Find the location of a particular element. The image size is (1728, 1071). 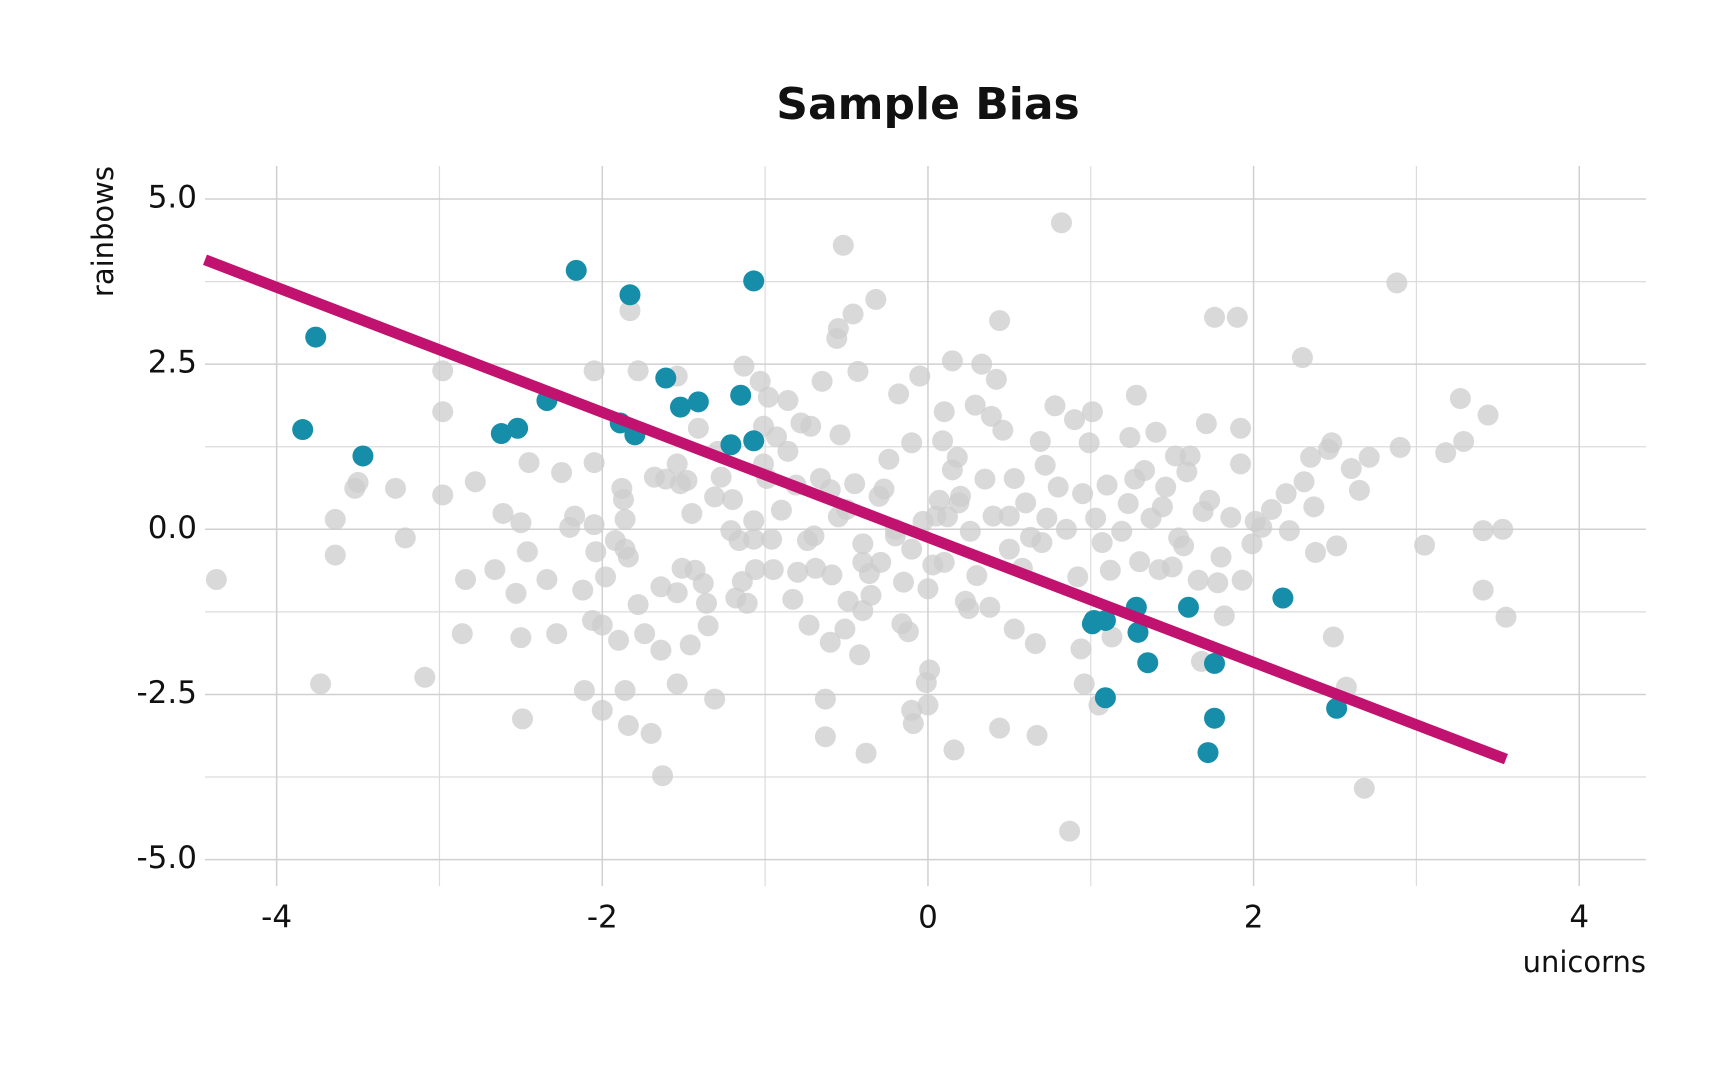

y-tick-label: 5.0 is located at coordinates (172, 198).